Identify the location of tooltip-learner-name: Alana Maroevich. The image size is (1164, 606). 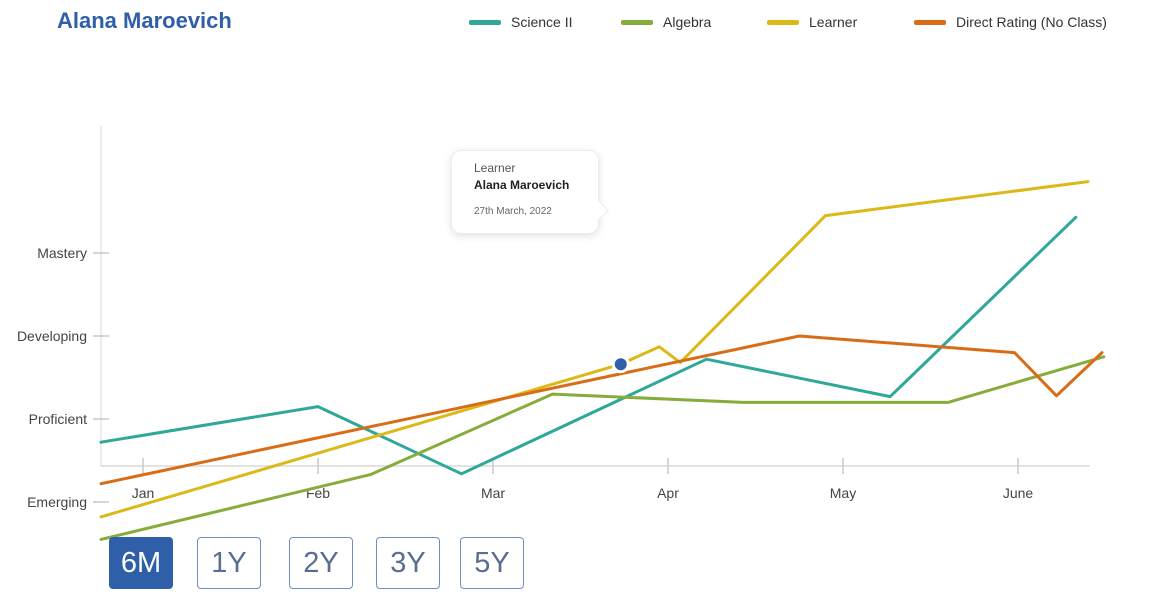
(522, 185).